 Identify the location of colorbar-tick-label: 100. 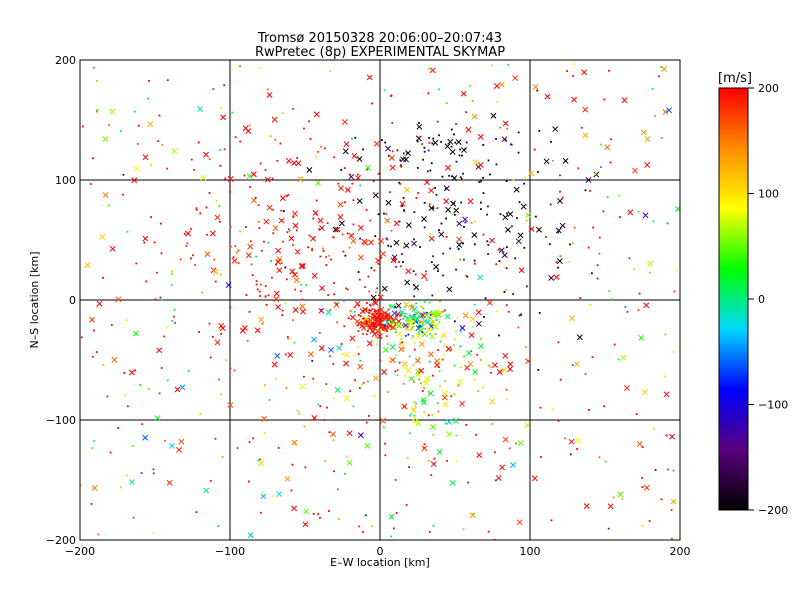
(768, 194).